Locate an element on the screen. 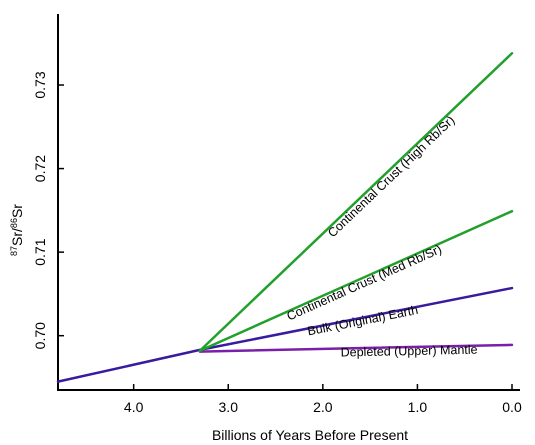 The width and height of the screenshot is (535, 445). series-label-3: Continental Crust (High Rb/Sr) is located at coordinates (391, 176).